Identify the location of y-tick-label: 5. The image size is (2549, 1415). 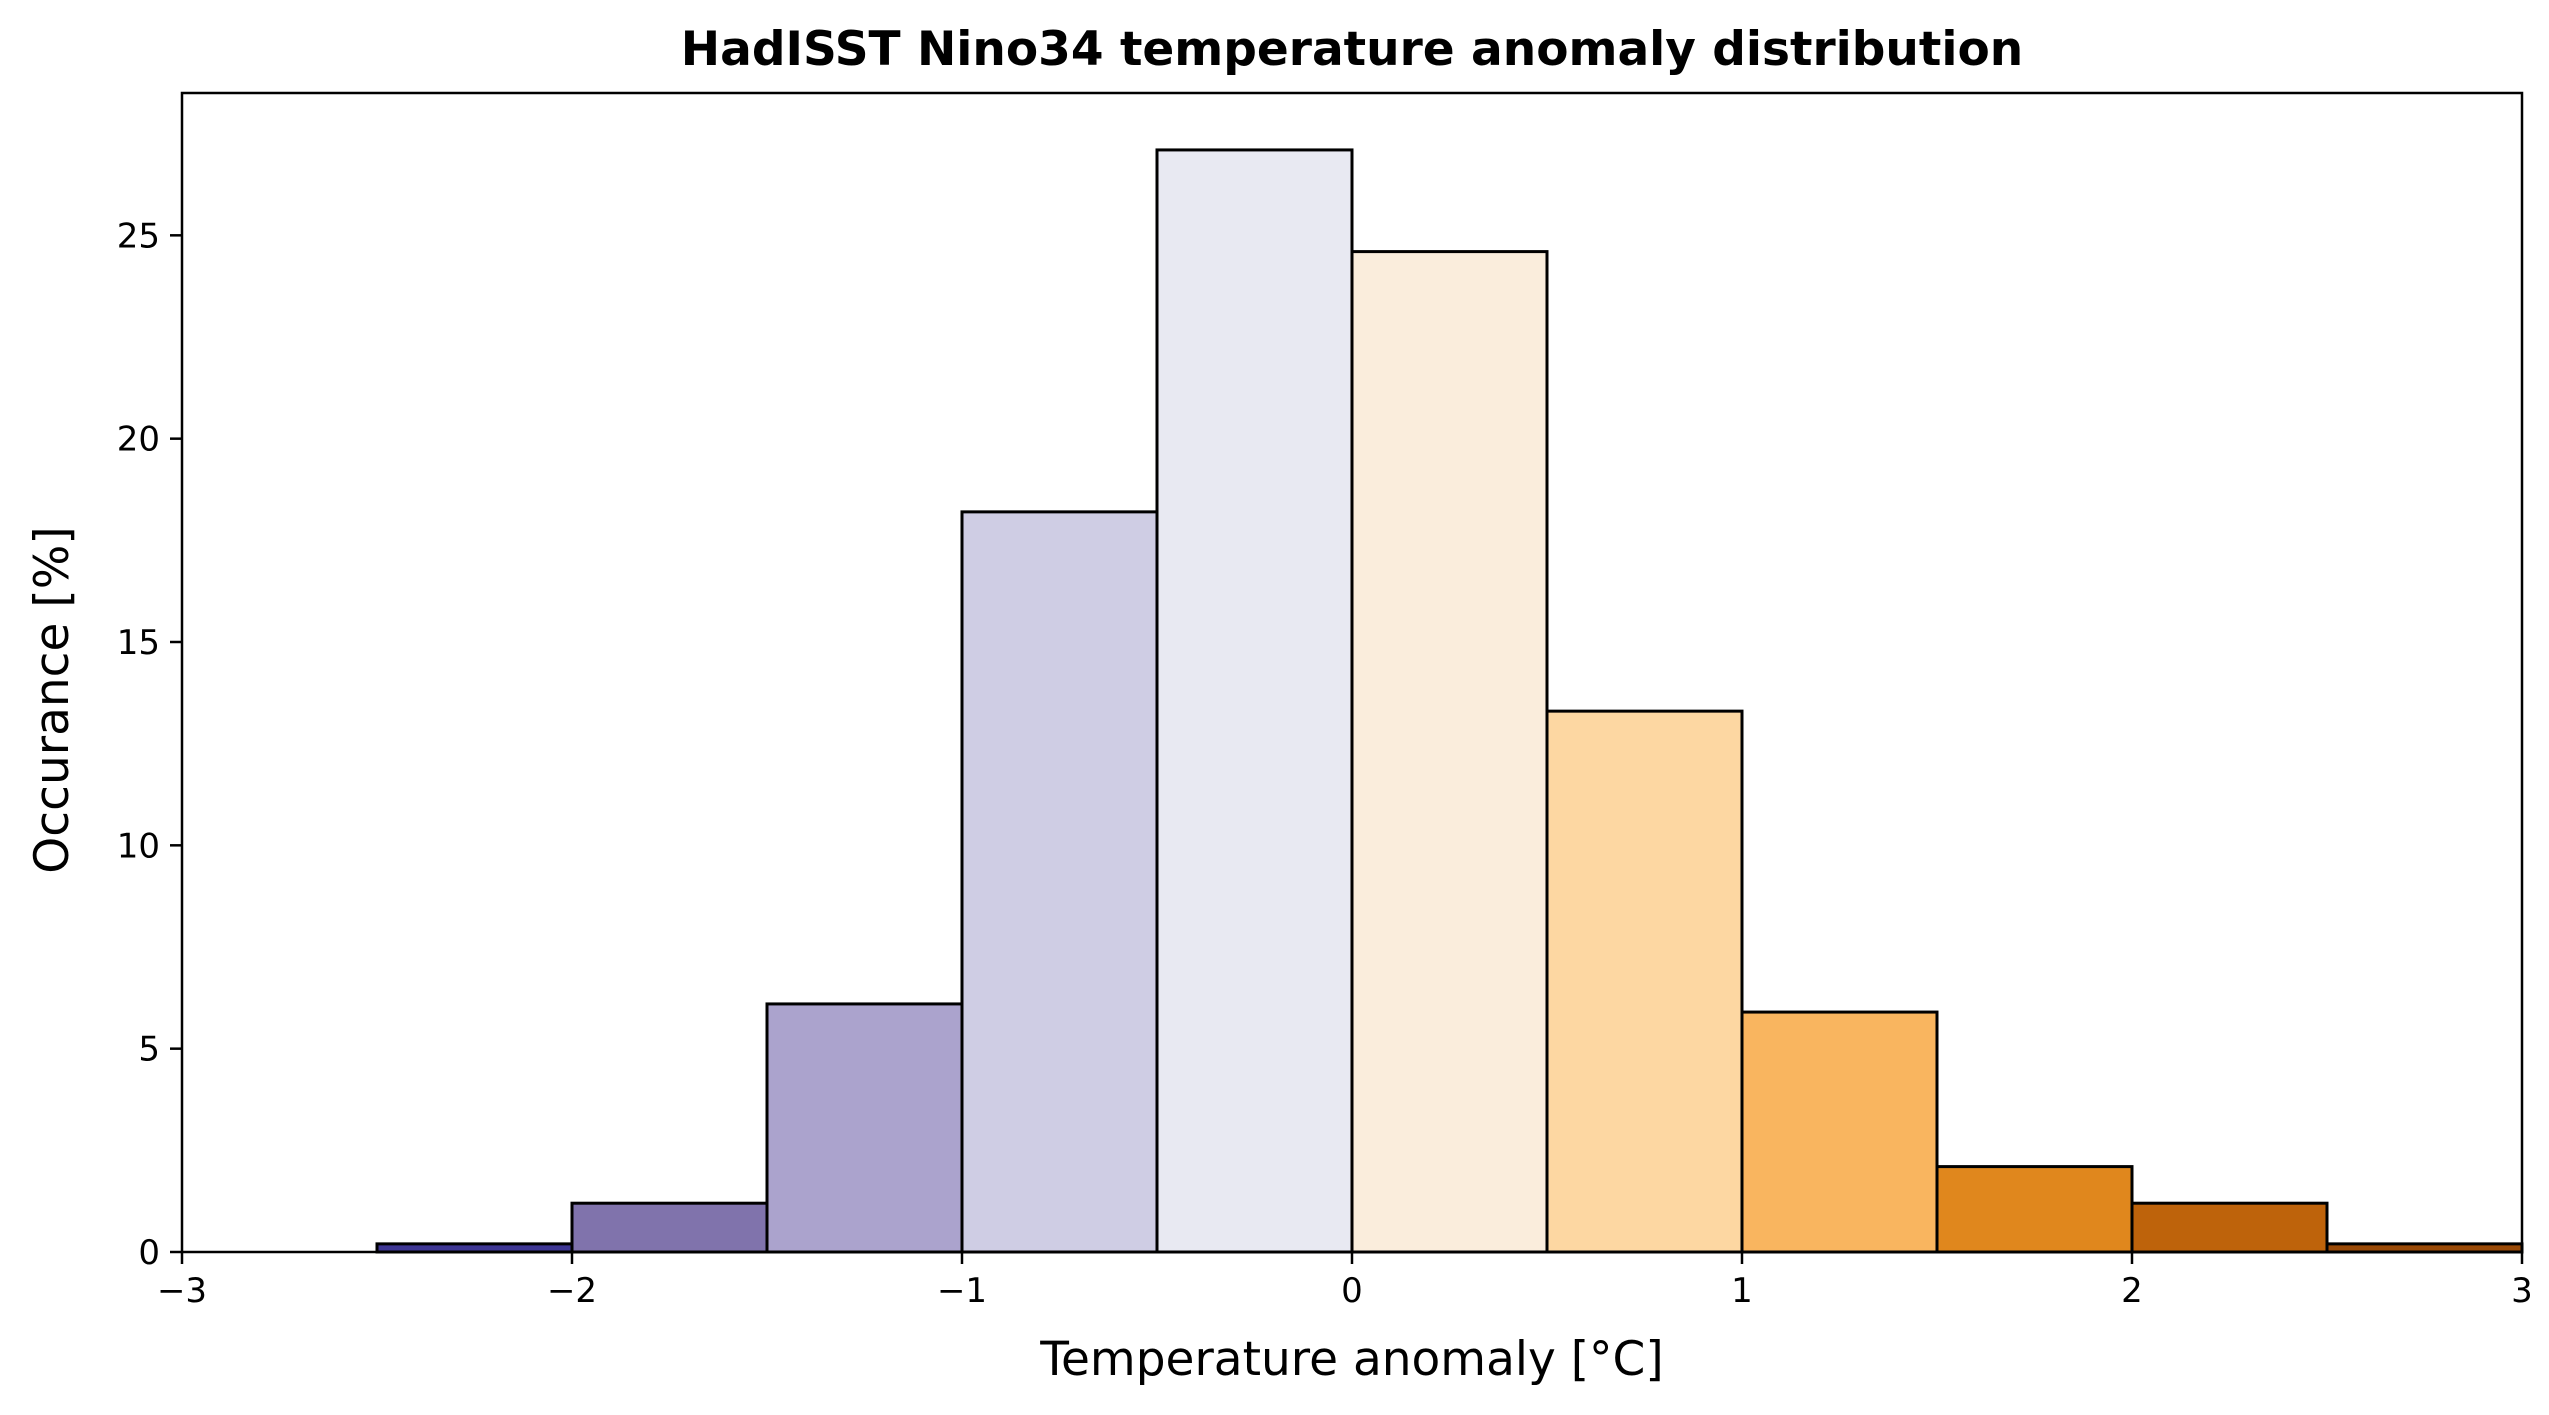
(149, 1050).